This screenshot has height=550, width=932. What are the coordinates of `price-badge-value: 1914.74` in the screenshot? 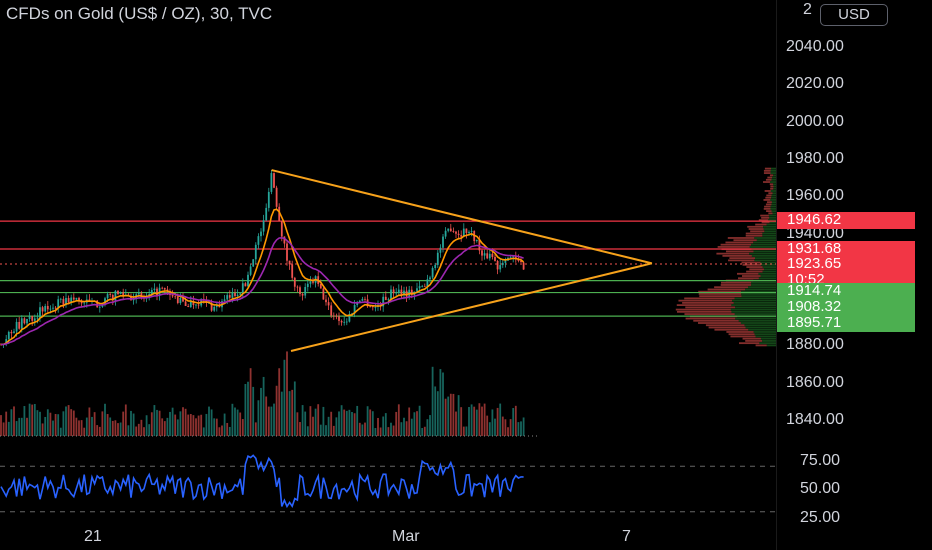 It's located at (814, 290).